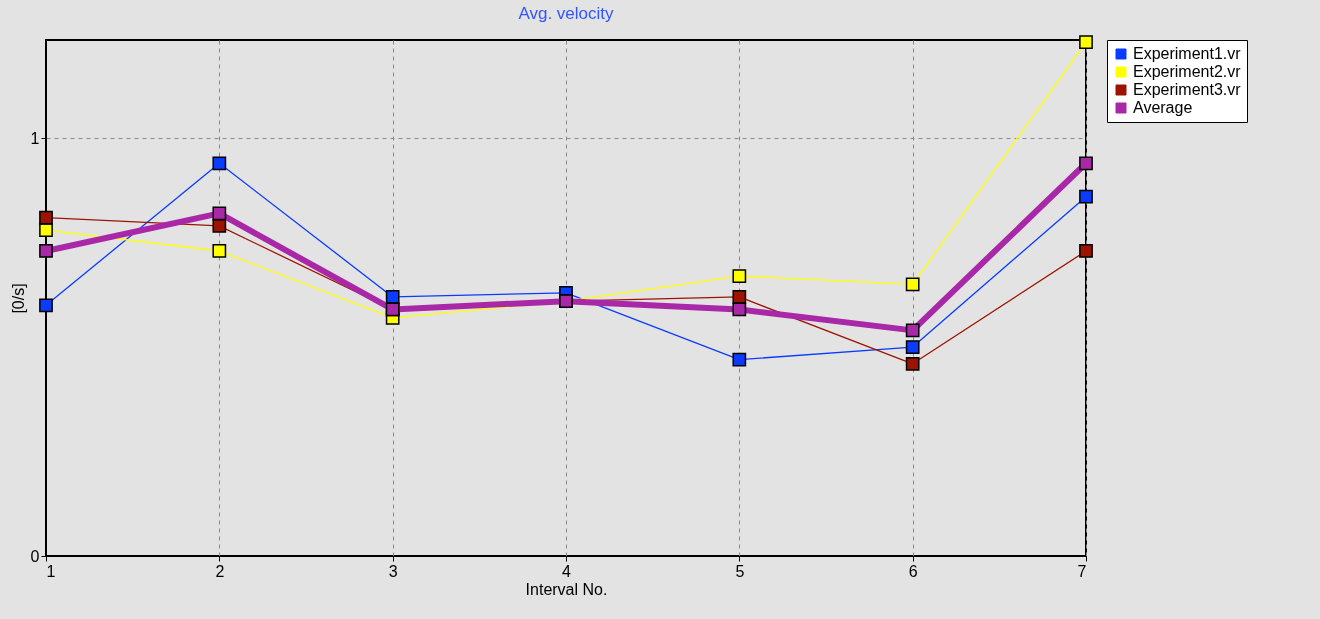 This screenshot has width=1320, height=619. Describe the element at coordinates (1187, 89) in the screenshot. I see `legend-label: Experiment3.vr` at that location.